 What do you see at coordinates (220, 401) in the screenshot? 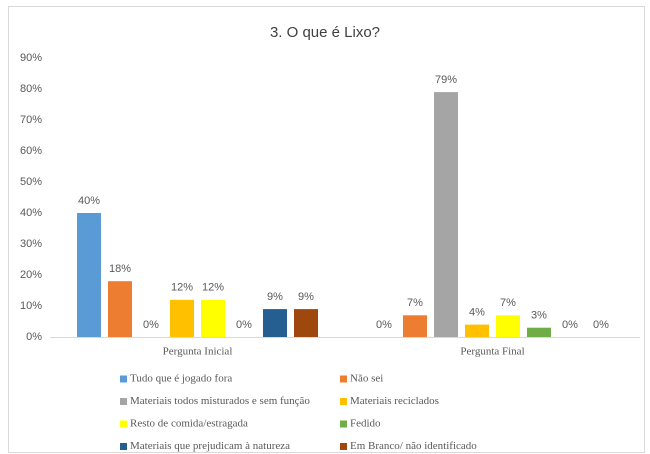
I see `legend-label: Materiais todos misturados e sem função` at bounding box center [220, 401].